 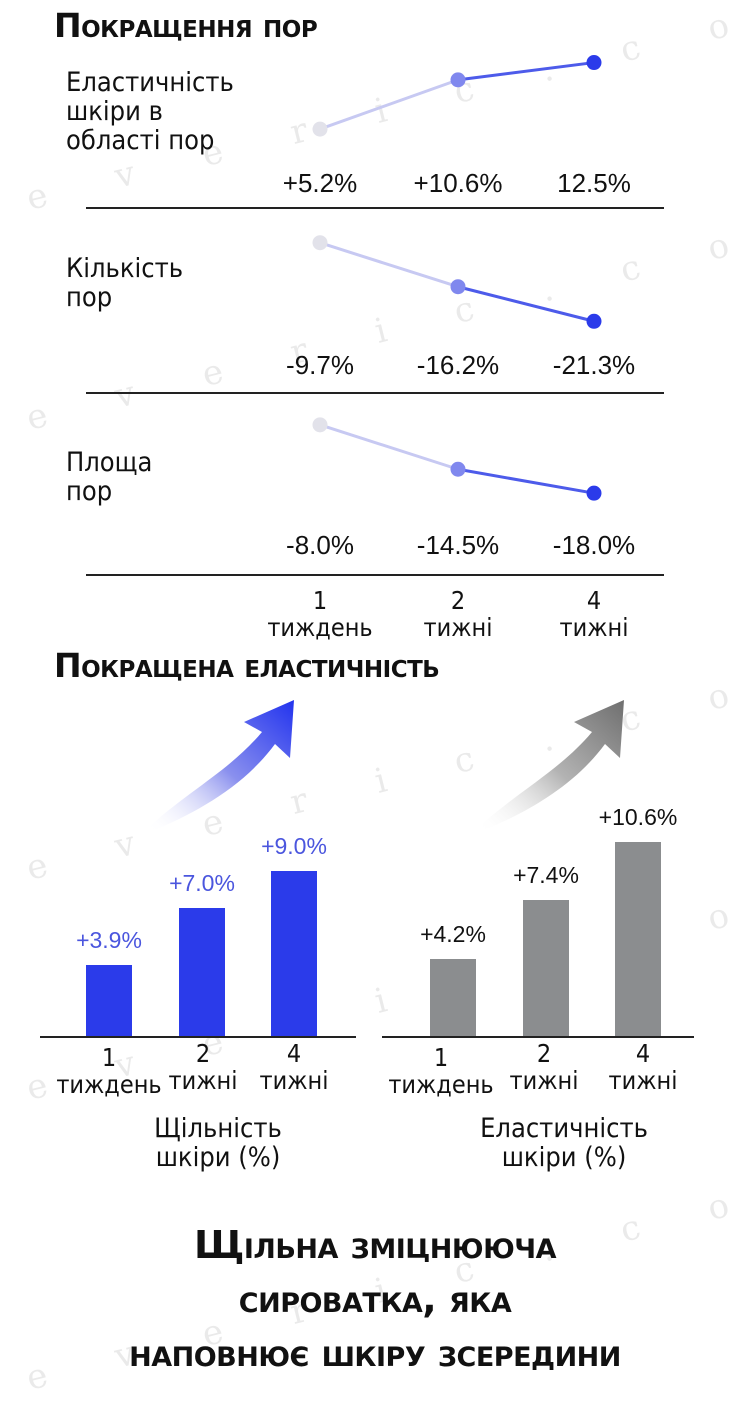 What do you see at coordinates (320, 183) in the screenshot?
I see `data-label: +5.2%` at bounding box center [320, 183].